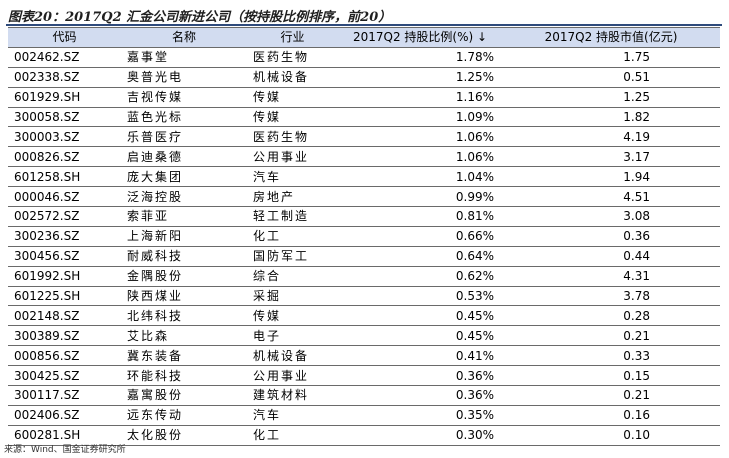  Describe the element at coordinates (184, 276) in the screenshot. I see `stock-name-cell: 金隅股份` at that location.